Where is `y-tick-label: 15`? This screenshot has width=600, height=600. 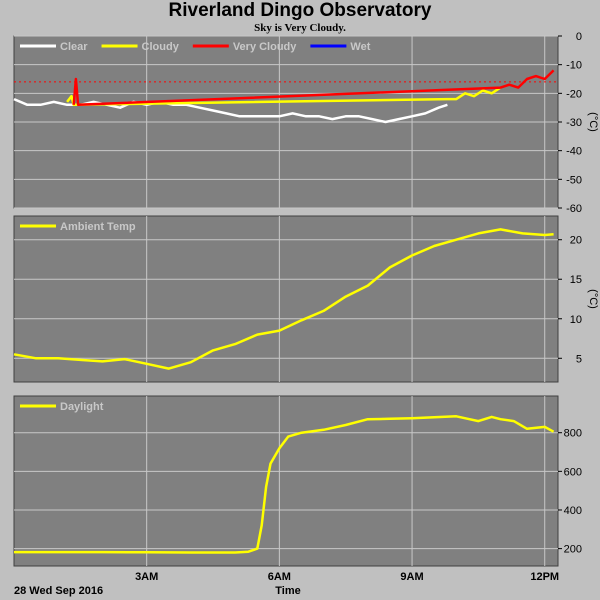 y-tick-label: 15 is located at coordinates (576, 280).